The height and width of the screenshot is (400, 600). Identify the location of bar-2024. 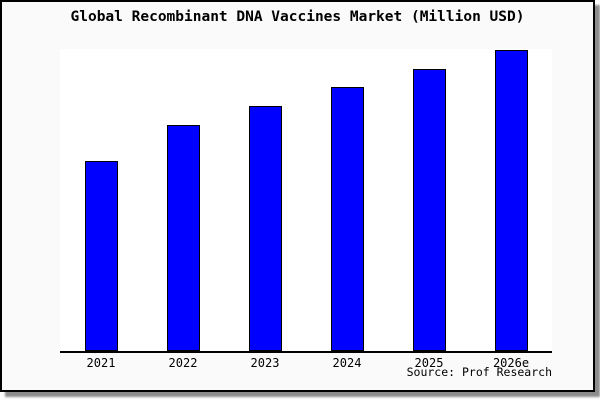
(347, 219).